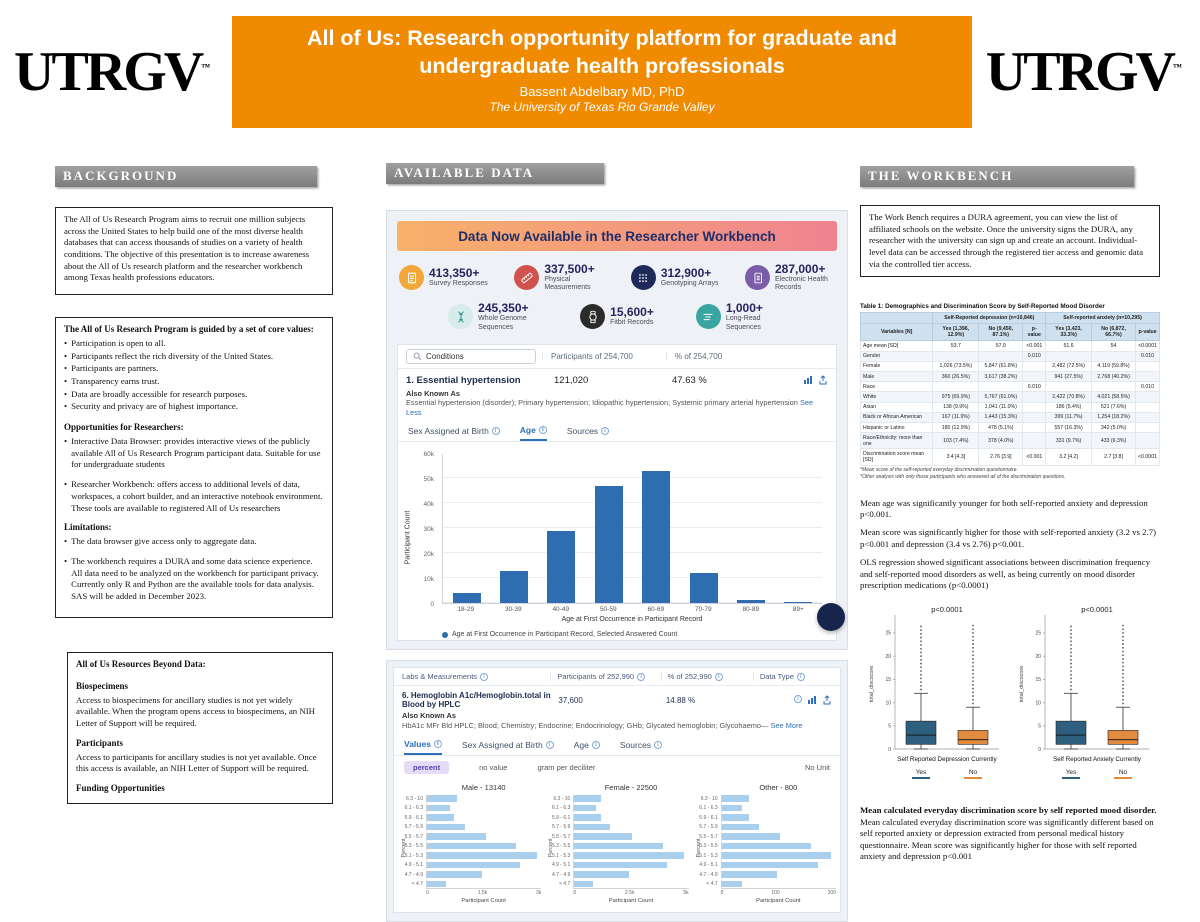  Describe the element at coordinates (429, 716) in the screenshot. I see `also-known-as-label: Also Known As` at that location.